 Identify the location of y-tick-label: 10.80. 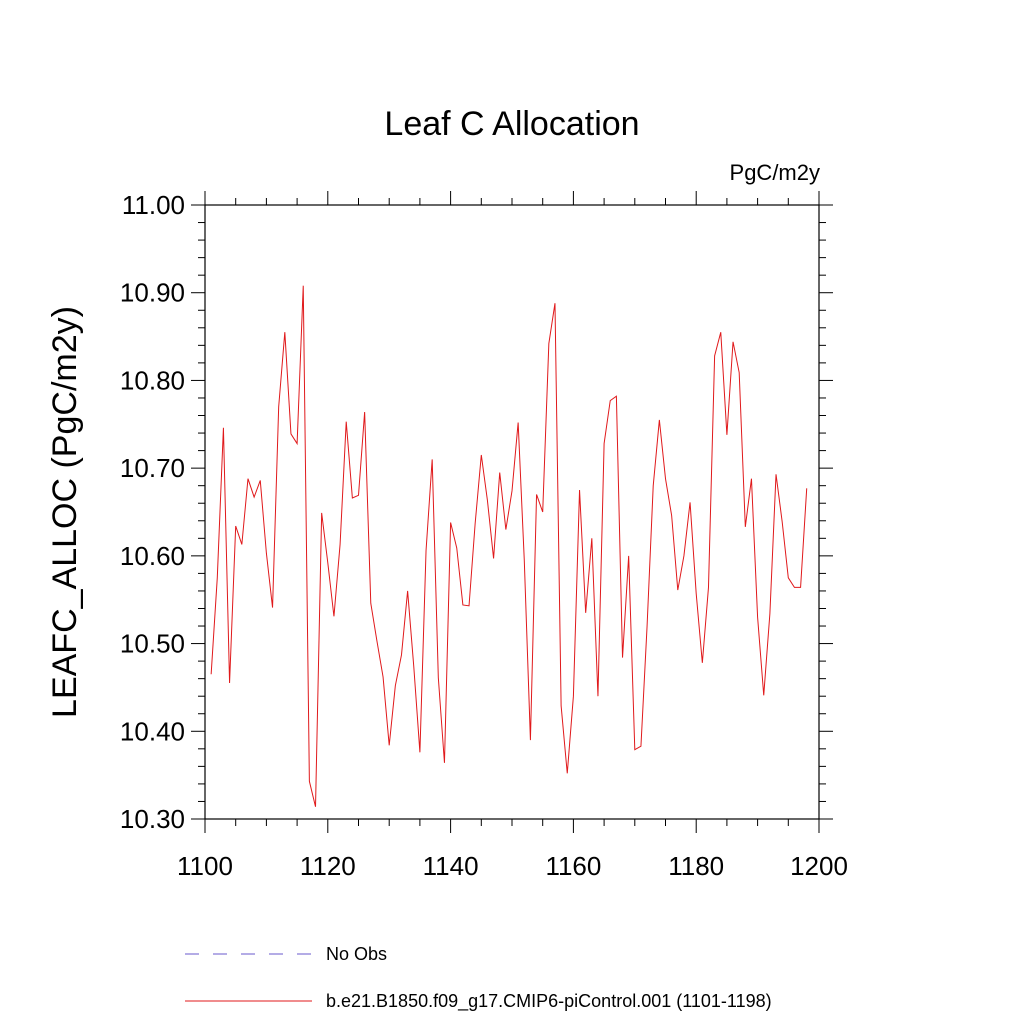
(152, 380).